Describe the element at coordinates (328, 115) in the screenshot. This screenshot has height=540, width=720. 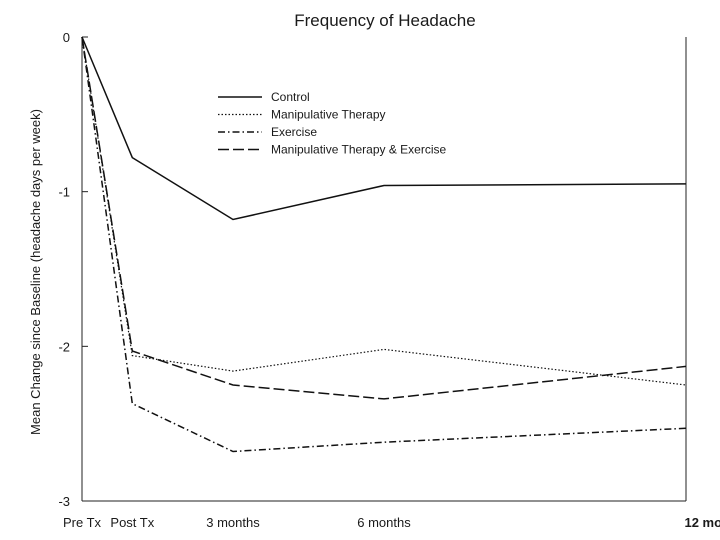
I see `legend-label: Manipulative Therapy` at that location.